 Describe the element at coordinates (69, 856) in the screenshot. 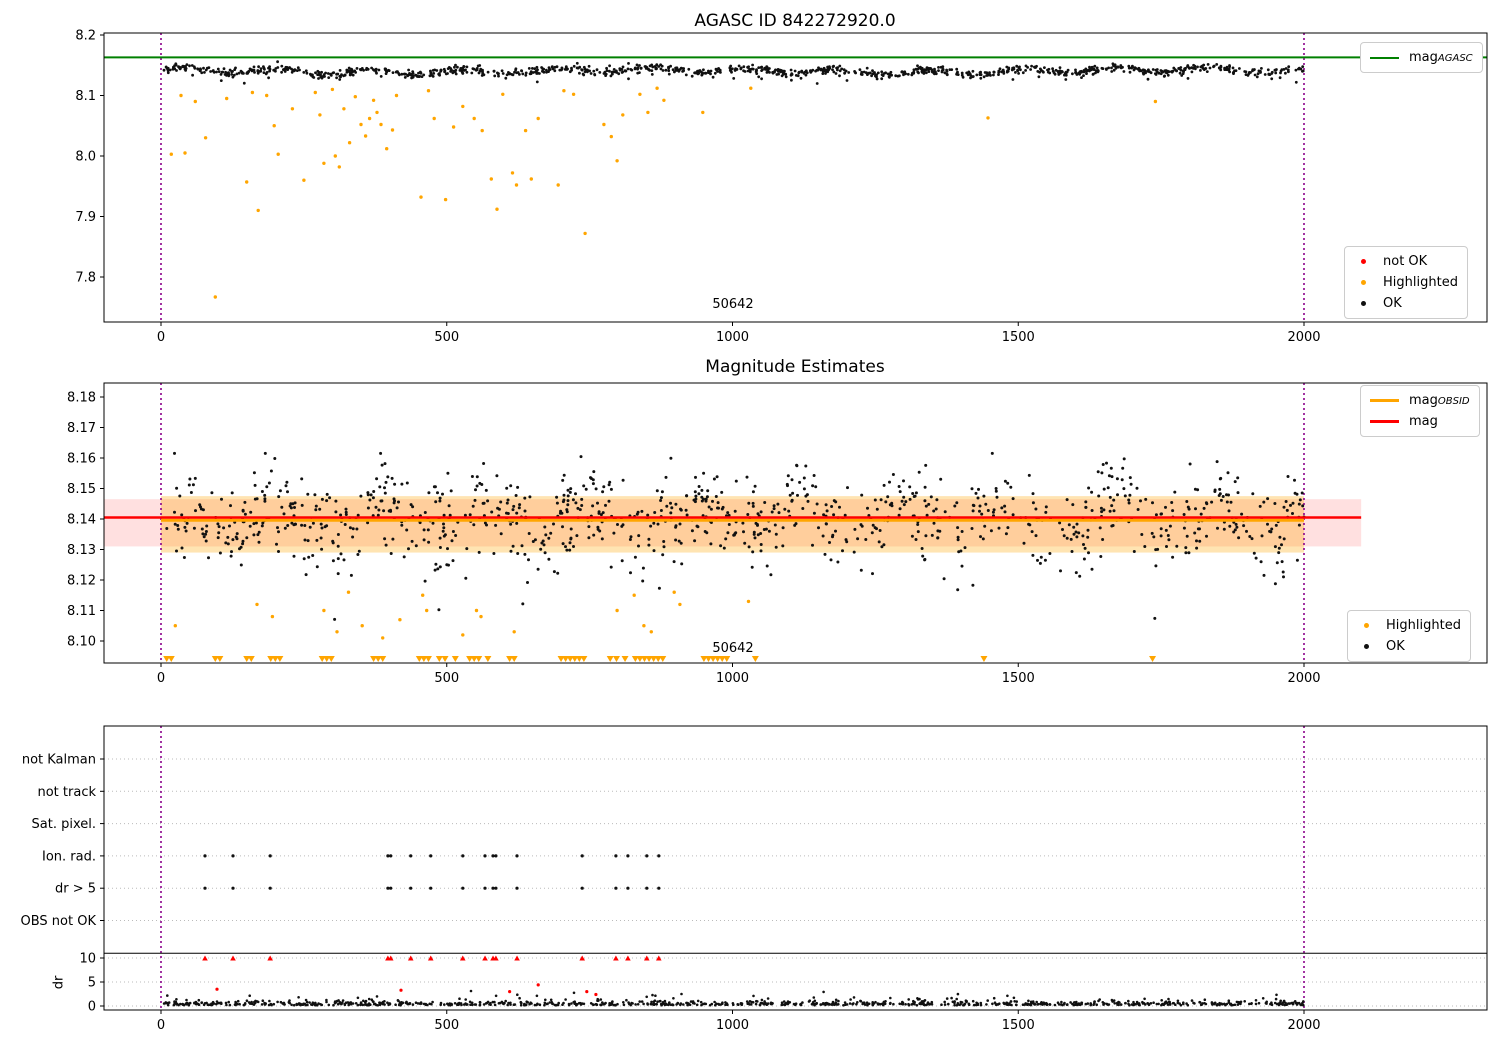

I see `flag-tick-label: Ion. rad.` at that location.